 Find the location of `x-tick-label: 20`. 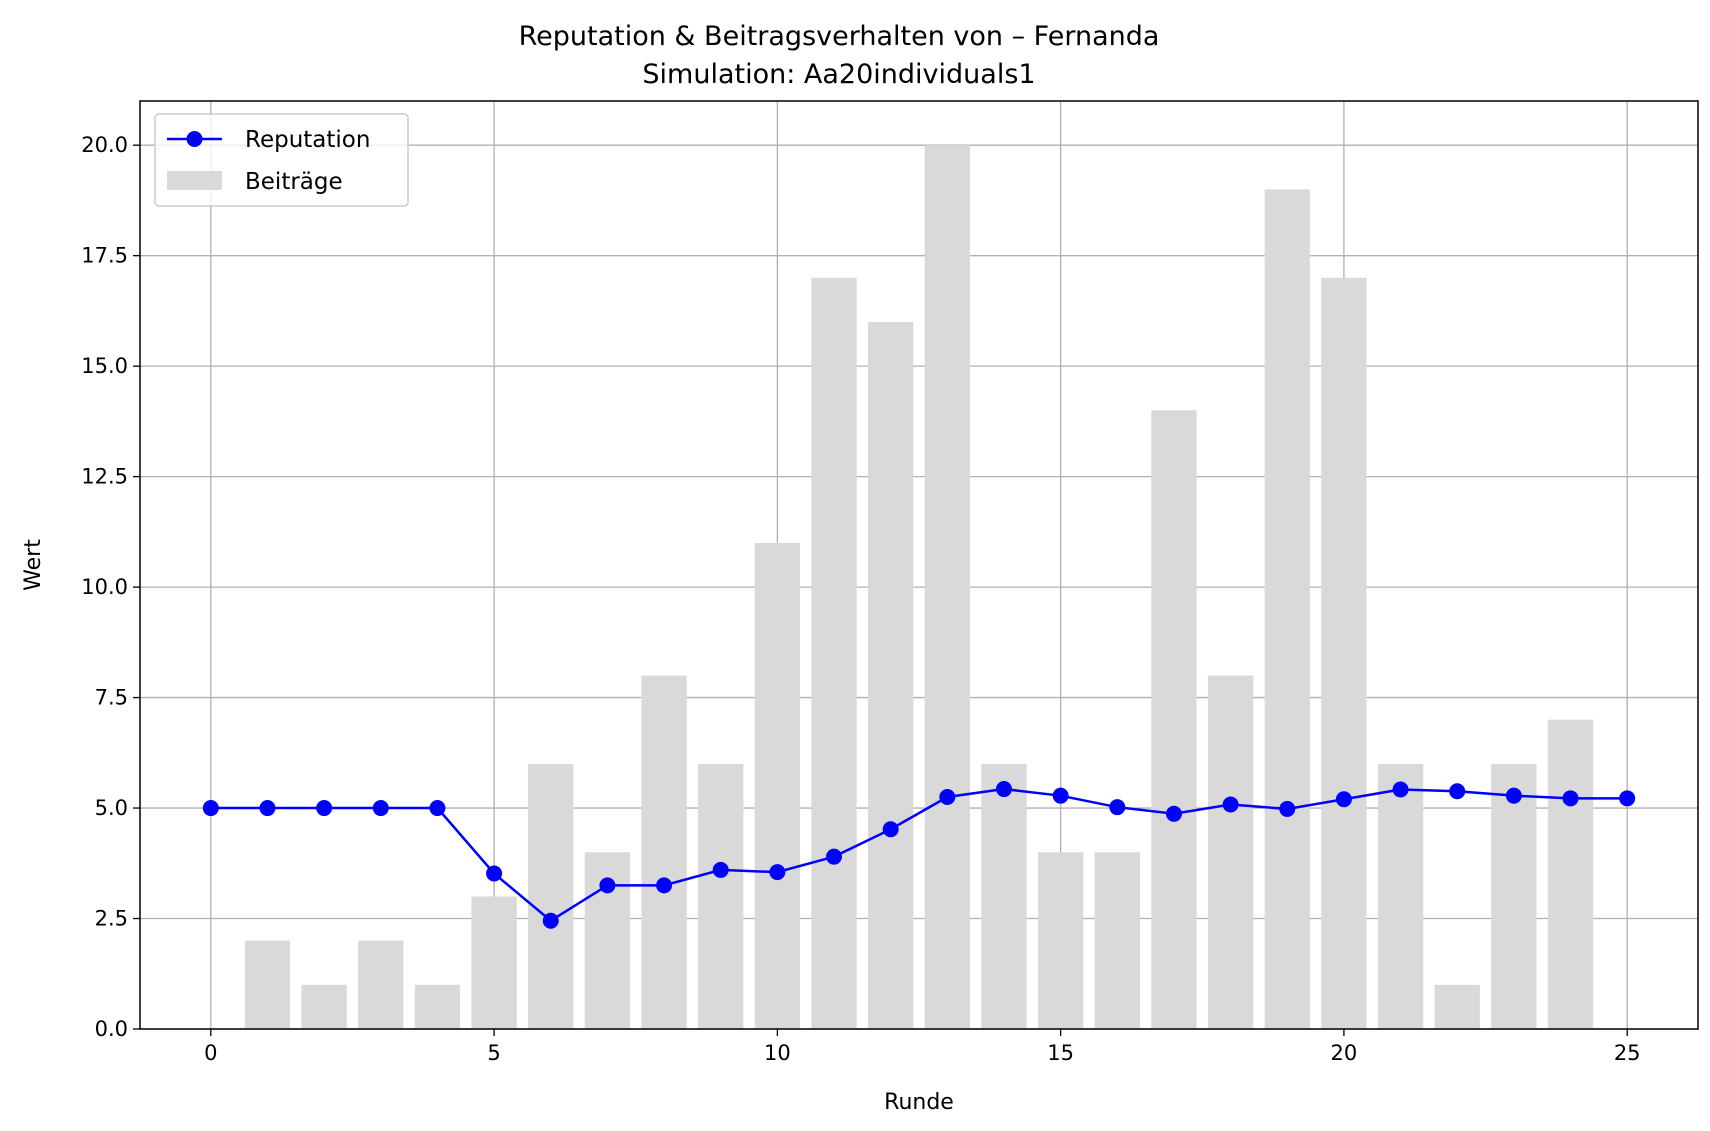

x-tick-label: 20 is located at coordinates (1344, 1053).